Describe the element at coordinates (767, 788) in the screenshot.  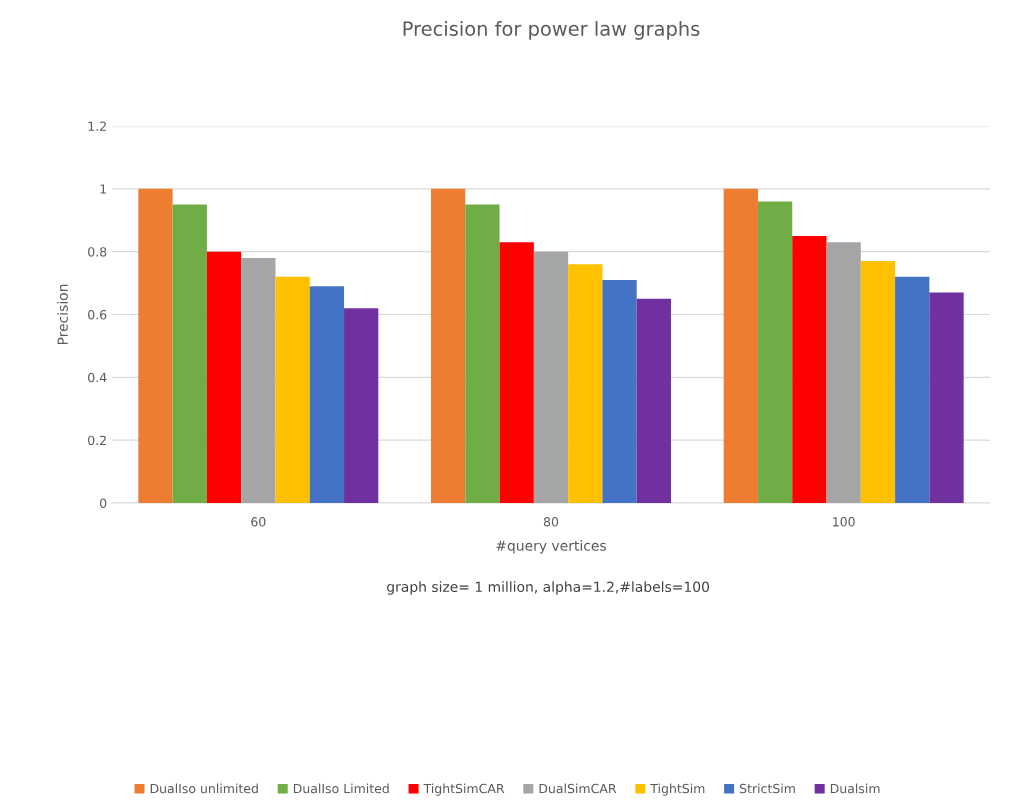
I see `legend-label: StrictSim` at that location.